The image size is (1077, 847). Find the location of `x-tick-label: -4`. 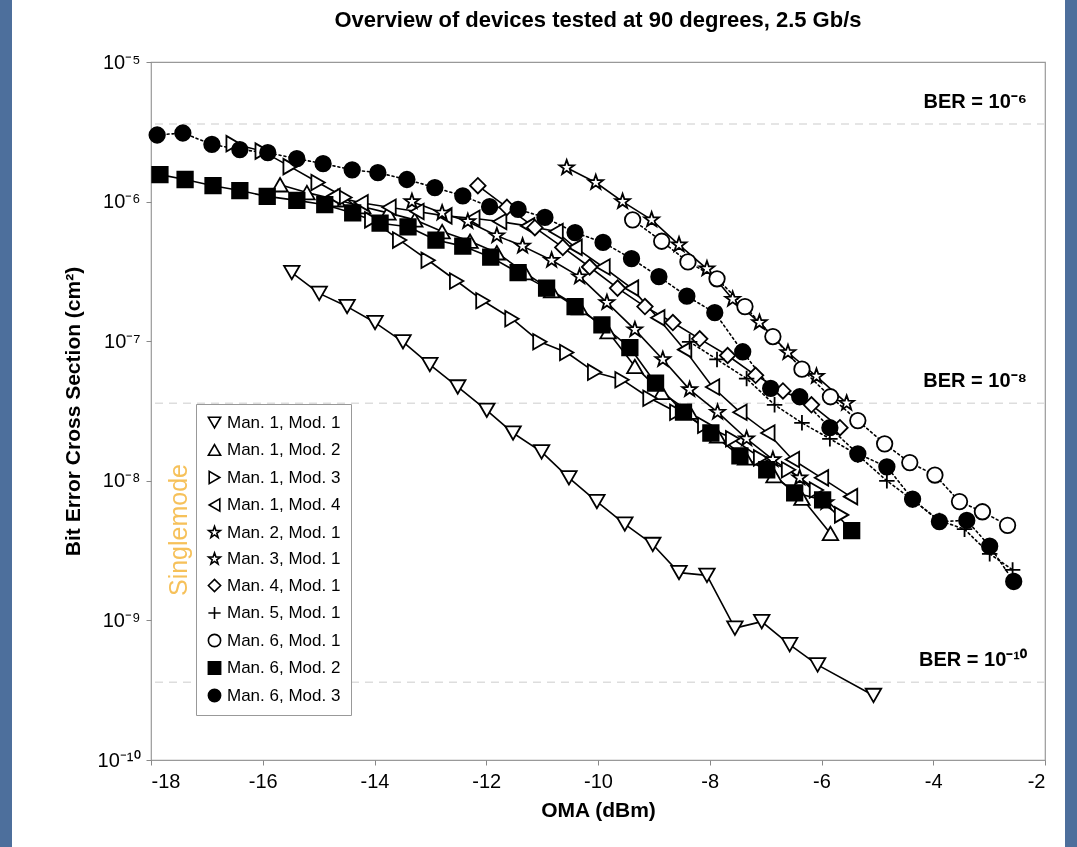

x-tick-label: -4 is located at coordinates (933, 780).